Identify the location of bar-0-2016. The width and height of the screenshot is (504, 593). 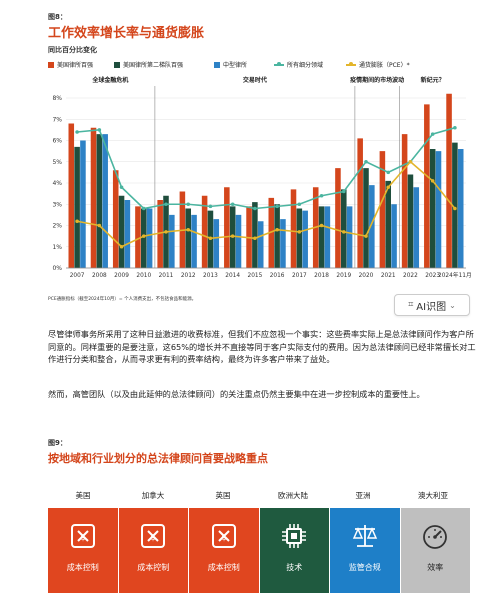
(271, 232).